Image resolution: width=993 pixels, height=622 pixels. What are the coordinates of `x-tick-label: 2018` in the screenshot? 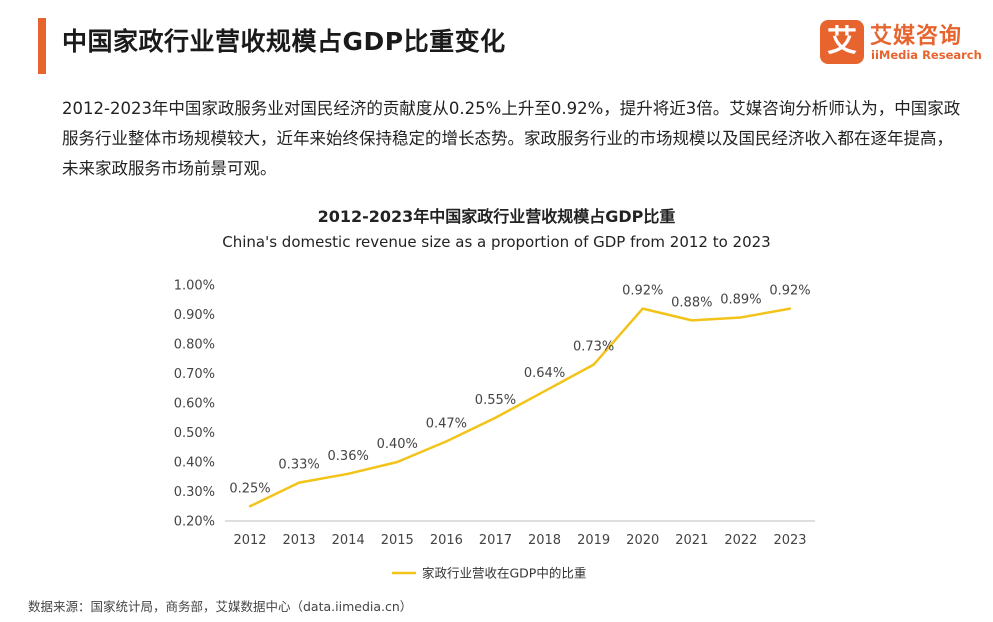 It's located at (544, 540).